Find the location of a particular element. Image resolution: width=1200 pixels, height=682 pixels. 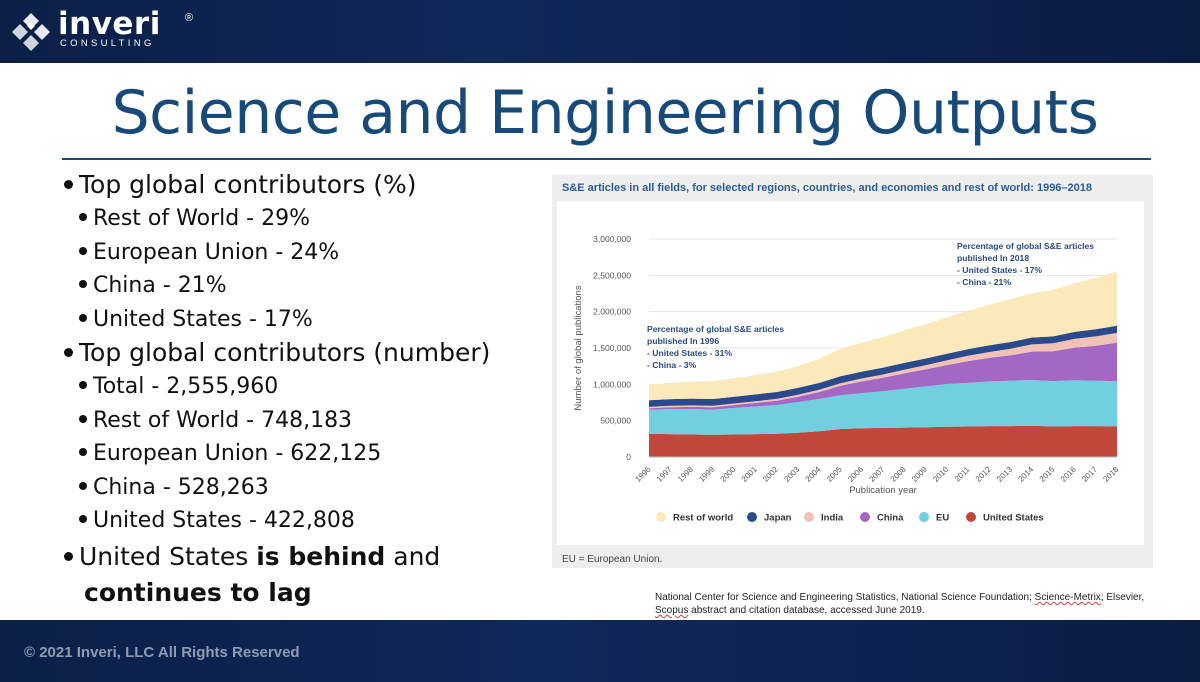

x-tick-label: 2004 is located at coordinates (813, 473).